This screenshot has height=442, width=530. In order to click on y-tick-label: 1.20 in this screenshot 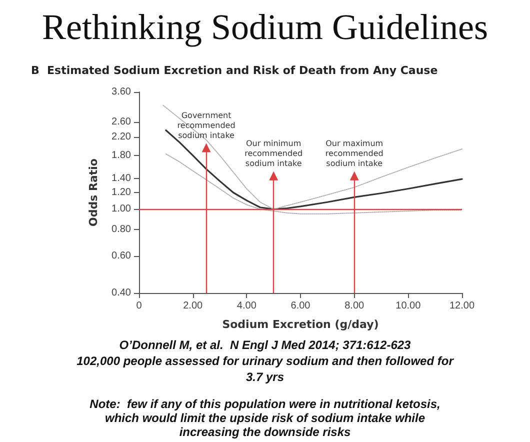, I will do `click(122, 192)`.